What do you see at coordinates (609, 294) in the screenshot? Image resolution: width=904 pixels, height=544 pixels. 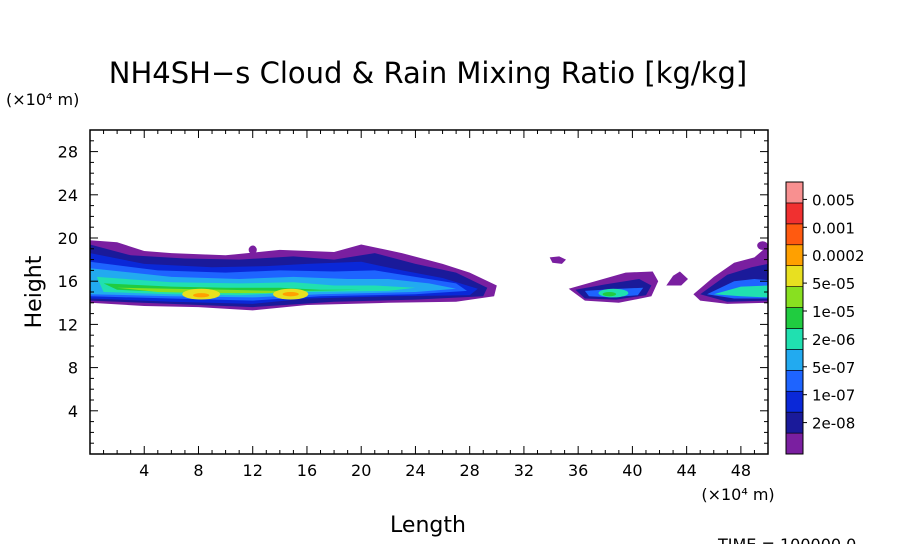 I see `cloud-mid-l6` at bounding box center [609, 294].